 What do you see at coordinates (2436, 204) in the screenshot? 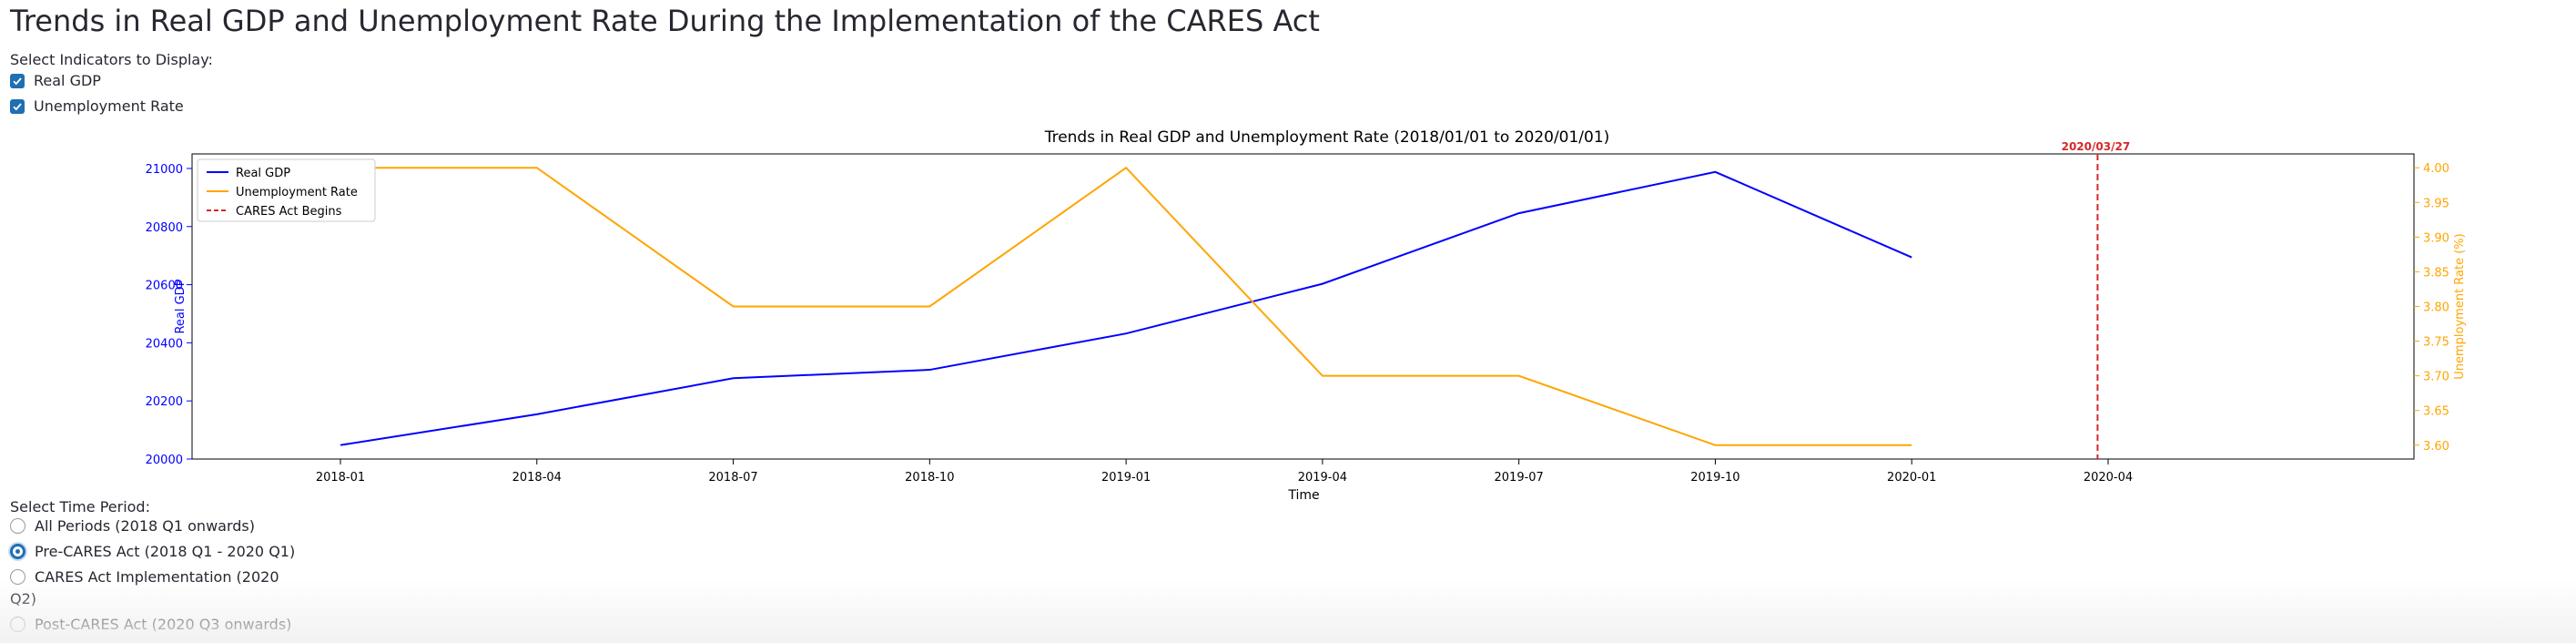
I see `right-axis-tick-label: 3.95` at bounding box center [2436, 204].